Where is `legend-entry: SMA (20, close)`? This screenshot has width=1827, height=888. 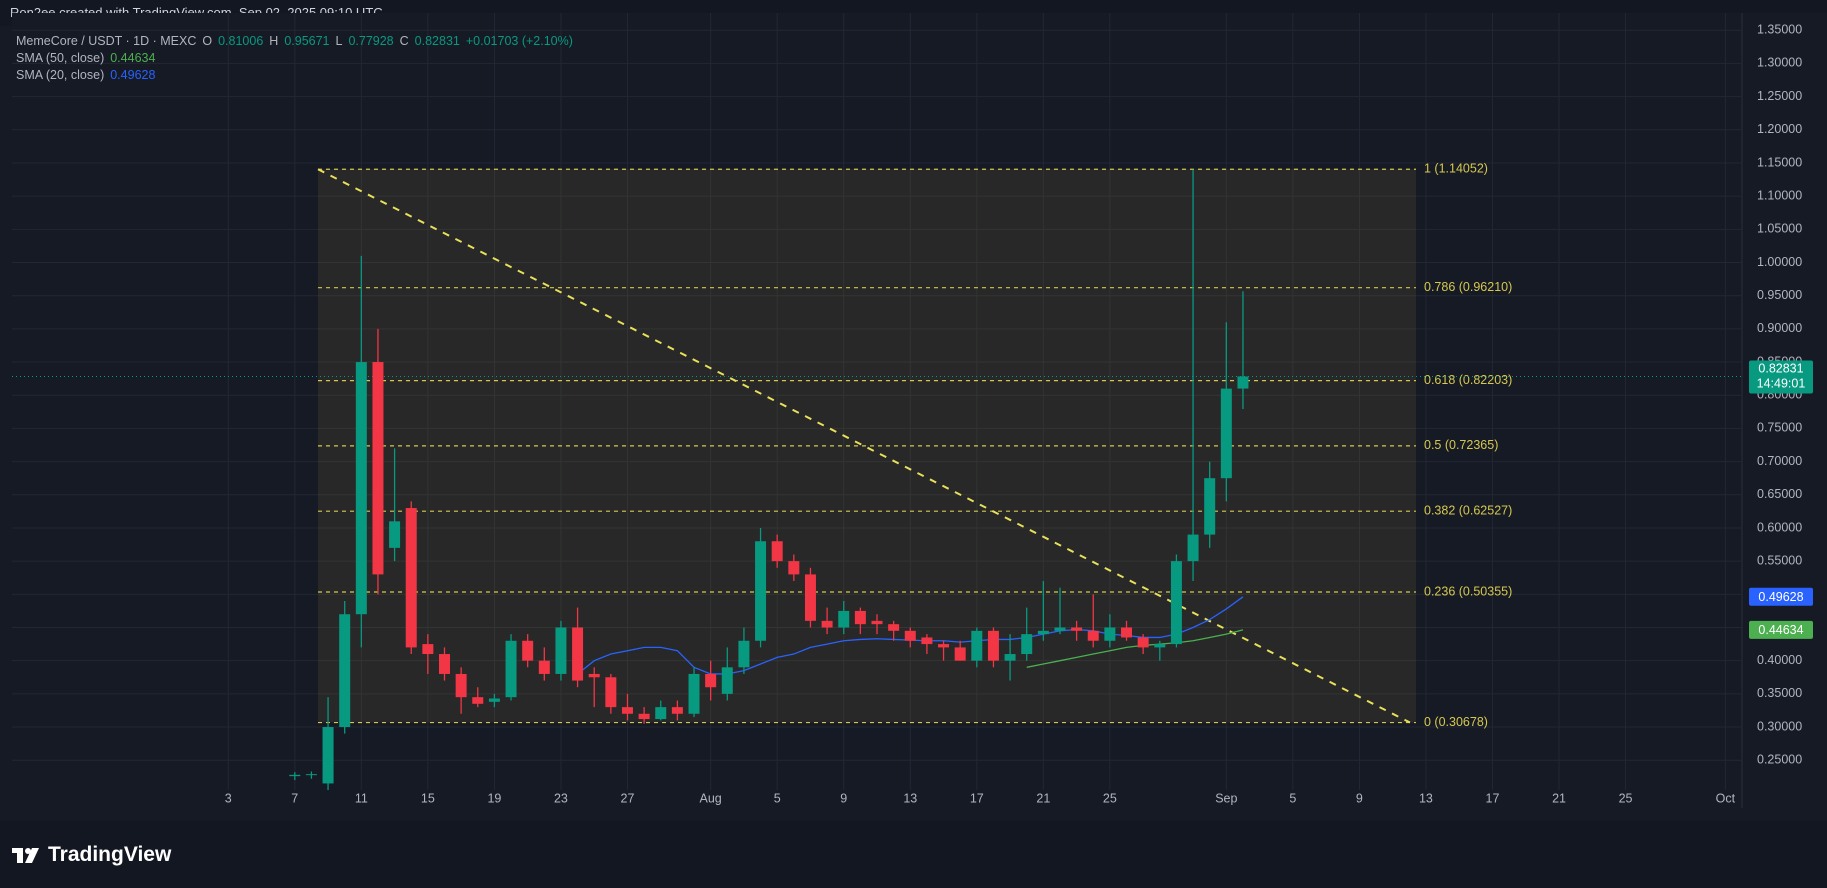
legend-entry: SMA (20, close) is located at coordinates (60, 75).